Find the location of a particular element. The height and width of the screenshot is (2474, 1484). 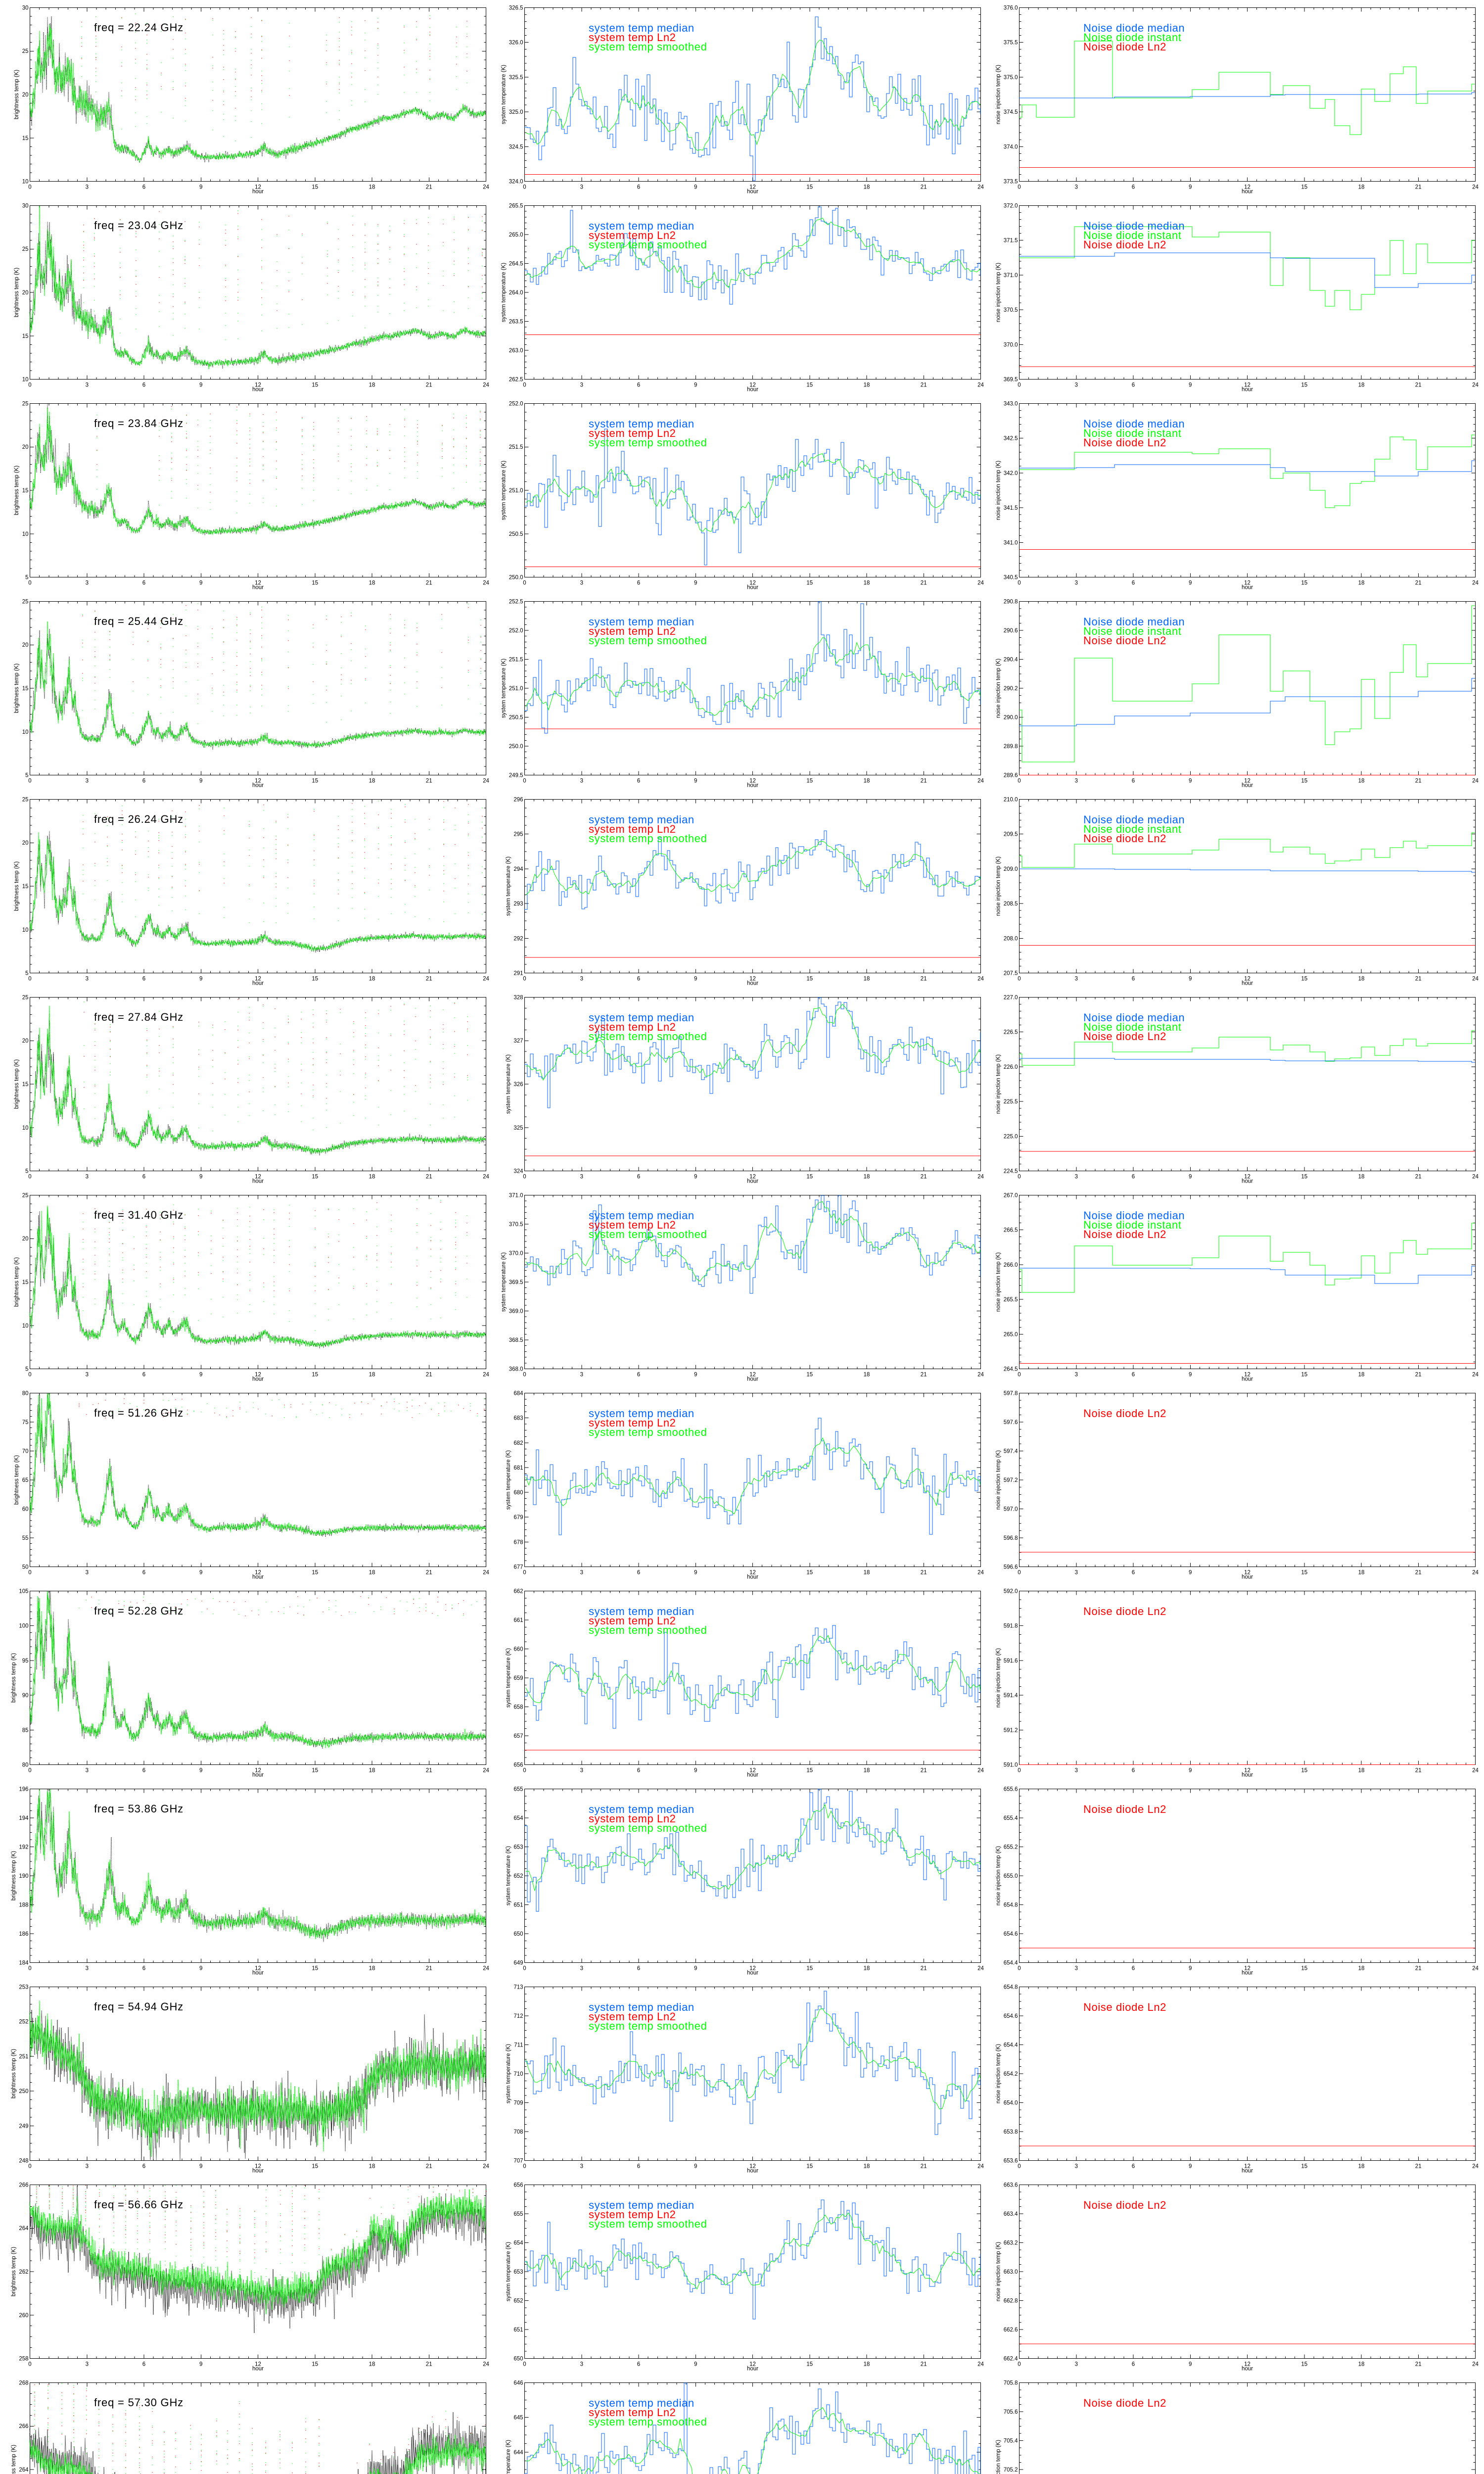

svg-text: 341.5 is located at coordinates (1011, 508).